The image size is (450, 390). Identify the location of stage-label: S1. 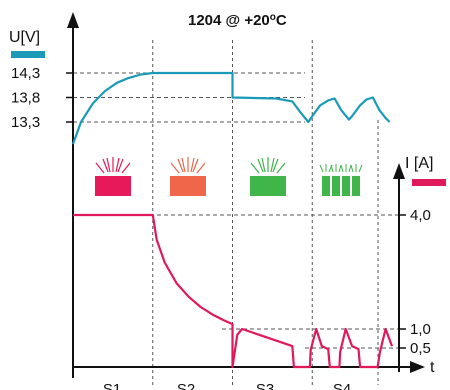
(112, 385).